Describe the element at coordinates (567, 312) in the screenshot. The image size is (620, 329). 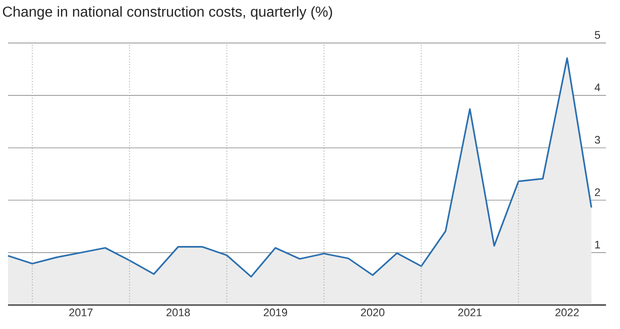
I see `x-tick-label: 2022` at that location.